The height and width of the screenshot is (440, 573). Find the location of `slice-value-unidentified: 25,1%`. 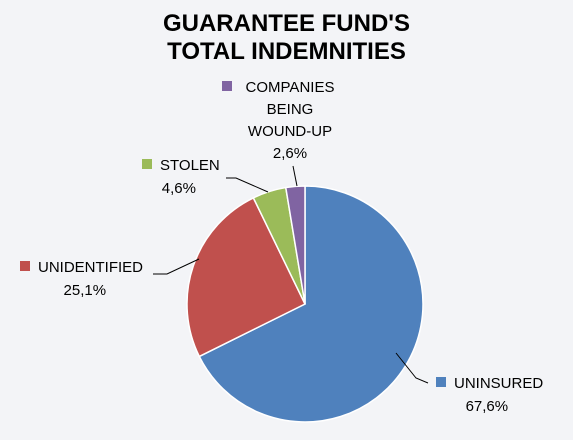

slice-value-unidentified: 25,1% is located at coordinates (85, 290).